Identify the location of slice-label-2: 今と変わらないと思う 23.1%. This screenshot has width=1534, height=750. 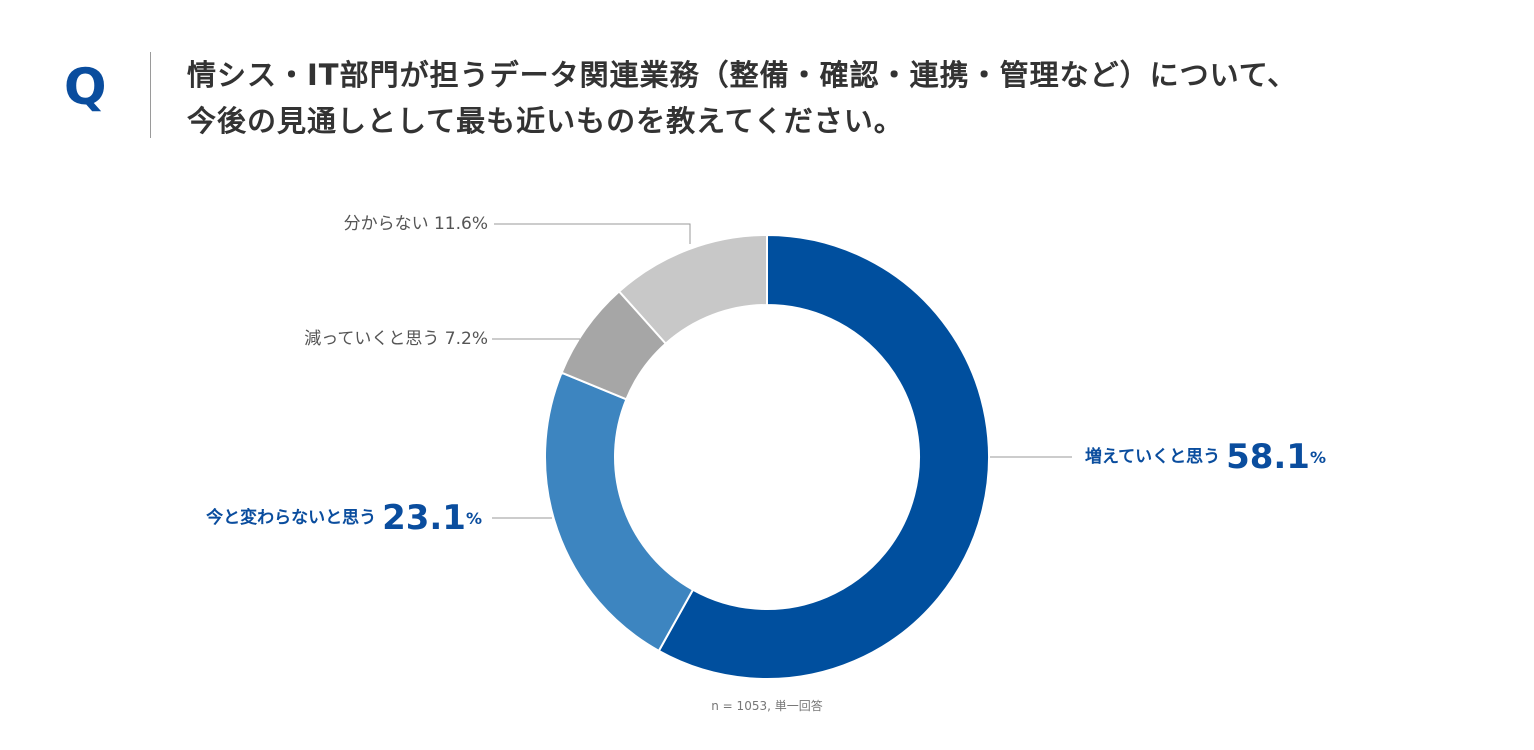
(344, 518).